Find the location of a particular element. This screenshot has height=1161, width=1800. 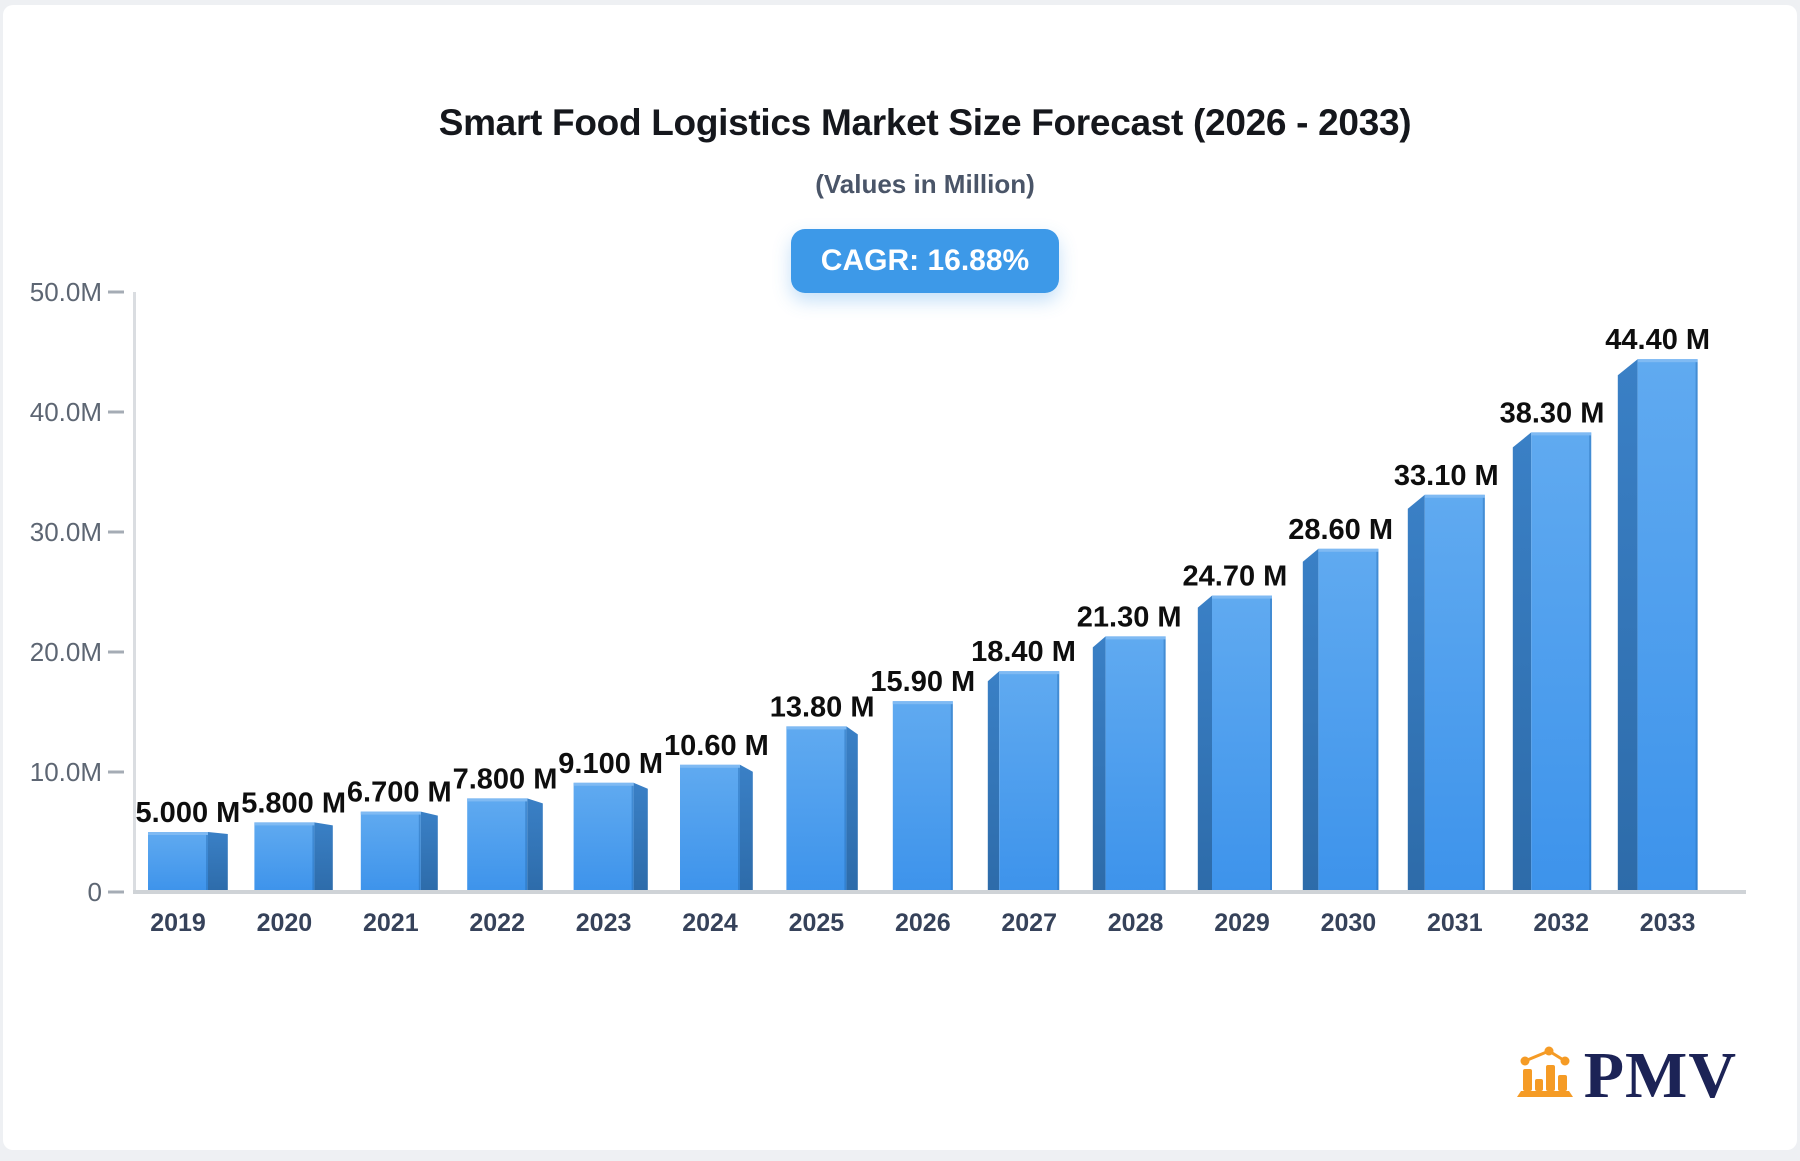

svg-text: 2022 is located at coordinates (497, 923).